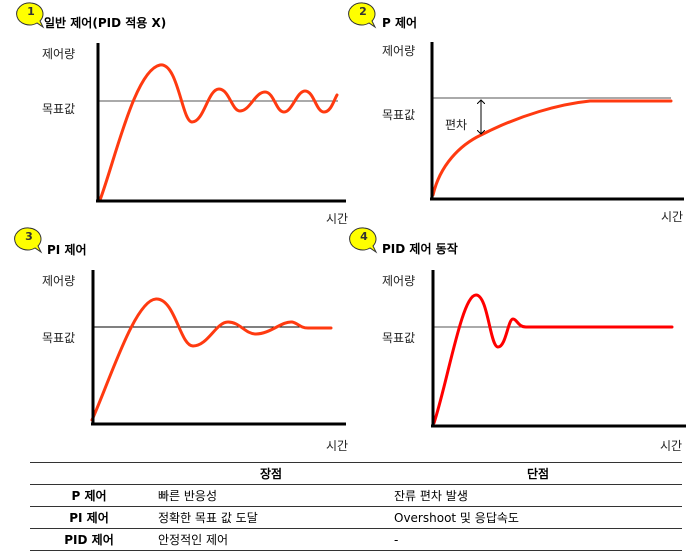 Image resolution: width=692 pixels, height=557 pixels. What do you see at coordinates (59, 338) in the screenshot?
I see `panel-3-target-label: 목표값` at bounding box center [59, 338].